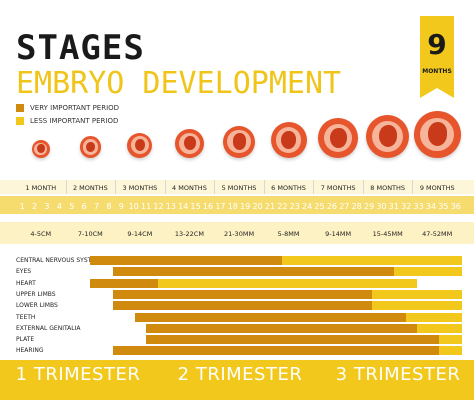 The image size is (474, 406). I want to click on week-label: 17, so click(220, 206).